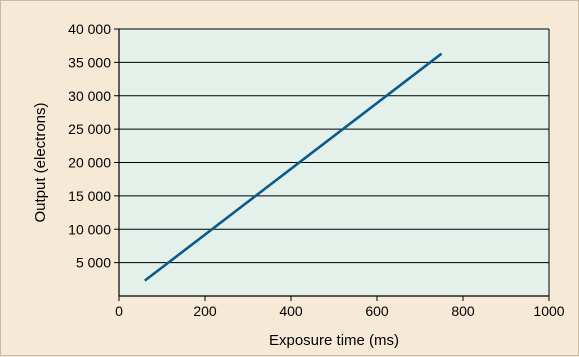  Describe the element at coordinates (463, 311) in the screenshot. I see `x-tick-label: 800` at that location.